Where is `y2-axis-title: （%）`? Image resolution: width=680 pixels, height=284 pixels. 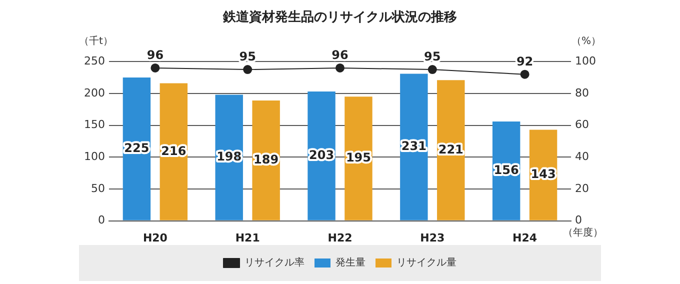
y2-axis-title: （%） is located at coordinates (586, 42).